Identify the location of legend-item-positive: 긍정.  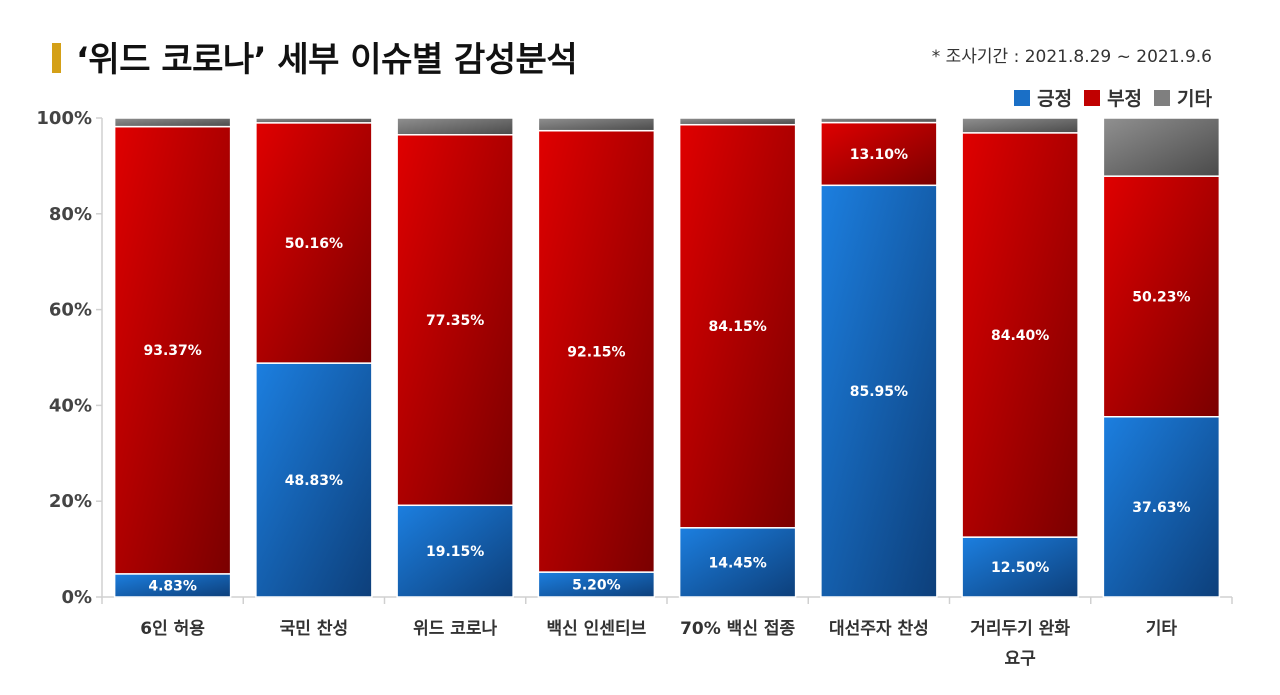
(1043, 97).